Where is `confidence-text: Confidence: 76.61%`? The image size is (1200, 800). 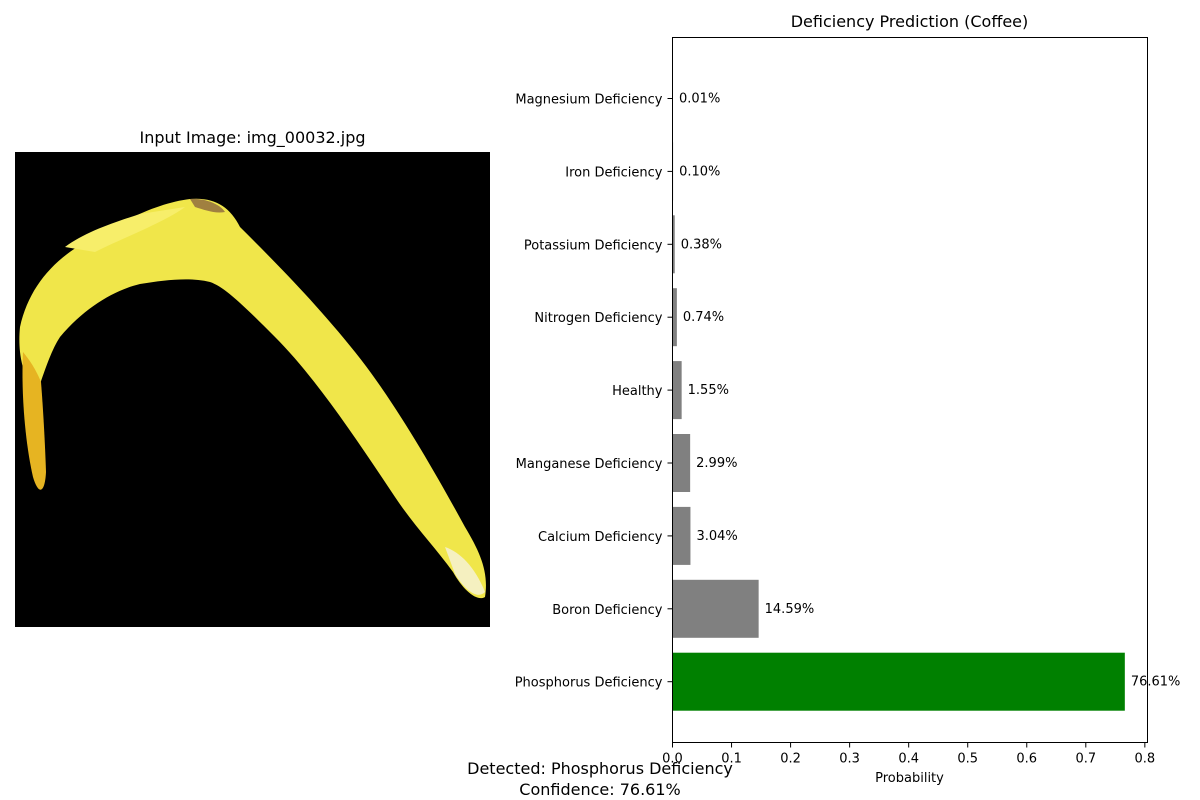
confidence-text: Confidence: 76.61% is located at coordinates (600, 789).